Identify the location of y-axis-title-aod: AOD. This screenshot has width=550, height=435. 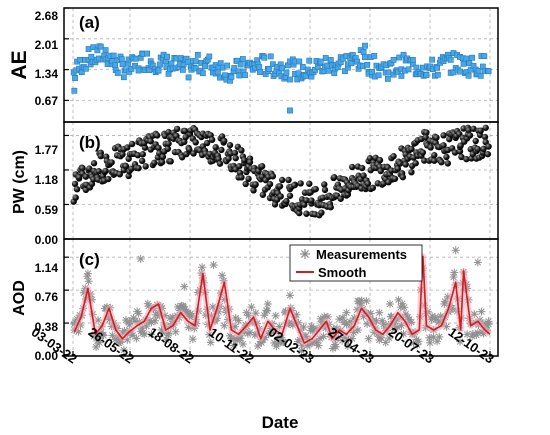
(19, 298).